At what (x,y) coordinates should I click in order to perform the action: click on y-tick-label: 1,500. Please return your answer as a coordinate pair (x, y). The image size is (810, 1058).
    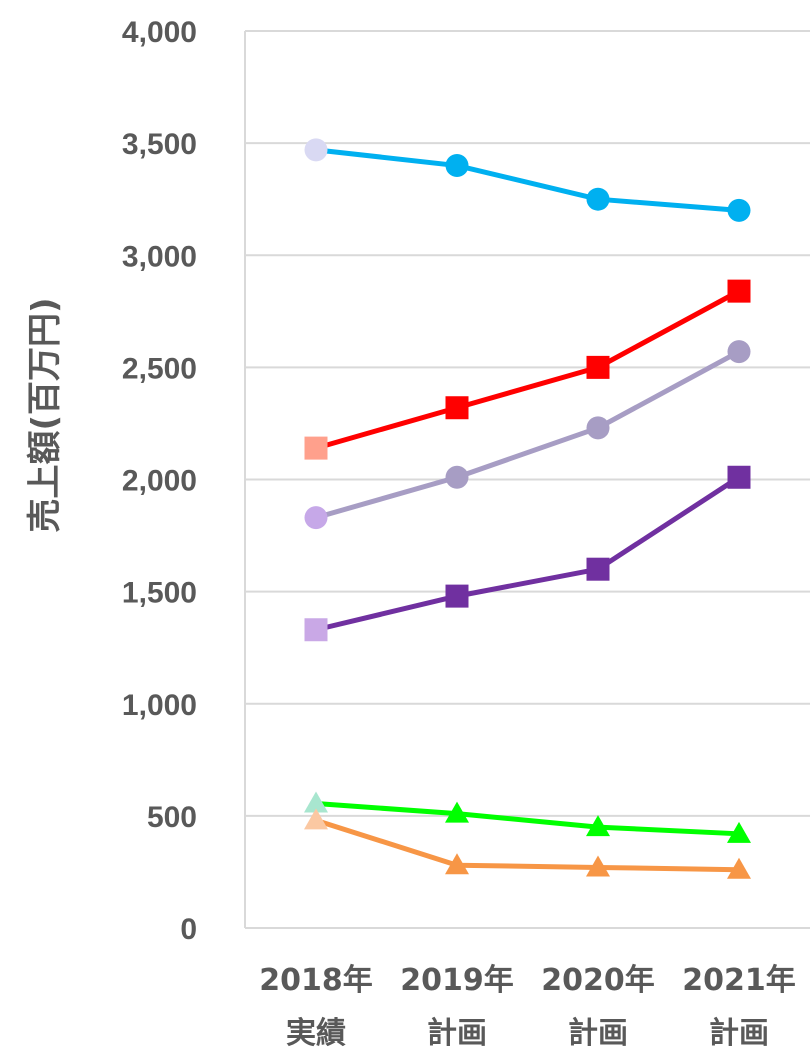
    Looking at the image, I should click on (159, 593).